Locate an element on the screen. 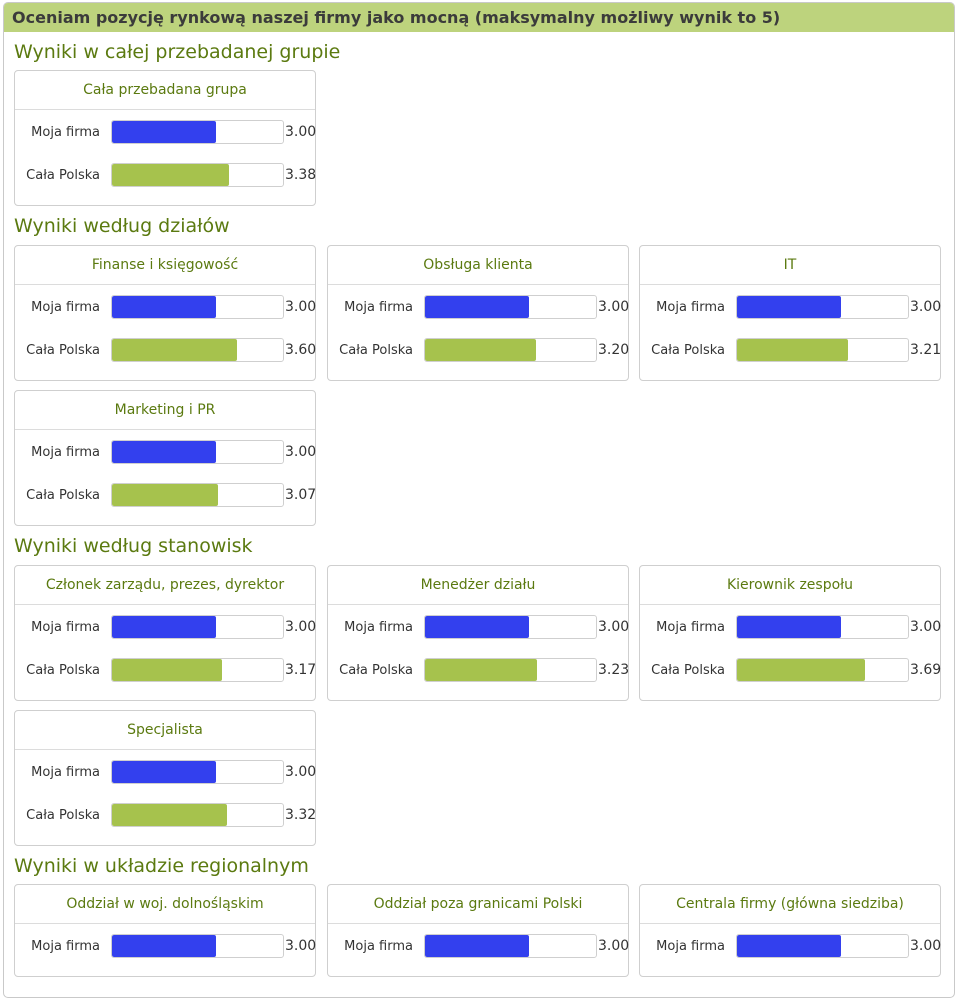 The image size is (960, 1002). bar-row: Cała Polska 3.38 is located at coordinates (166, 176).